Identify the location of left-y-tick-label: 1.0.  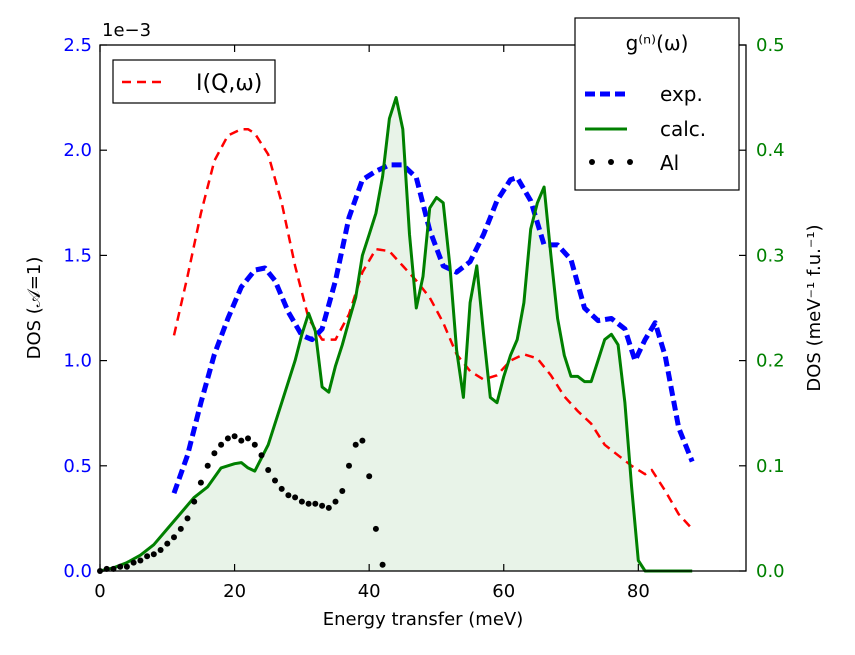
(77, 361).